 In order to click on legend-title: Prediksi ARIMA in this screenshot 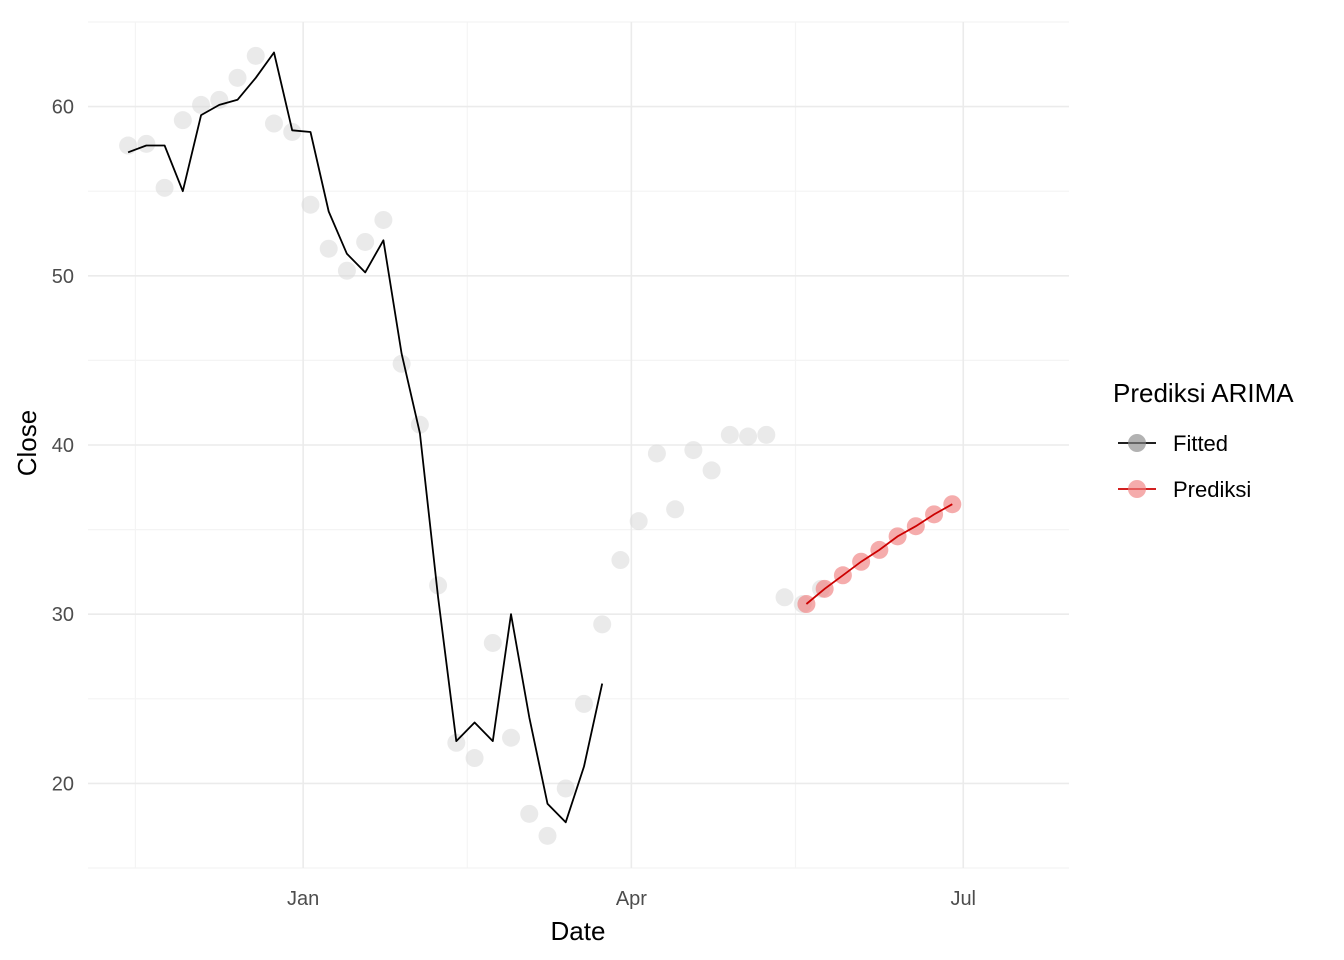, I will do `click(1203, 393)`.